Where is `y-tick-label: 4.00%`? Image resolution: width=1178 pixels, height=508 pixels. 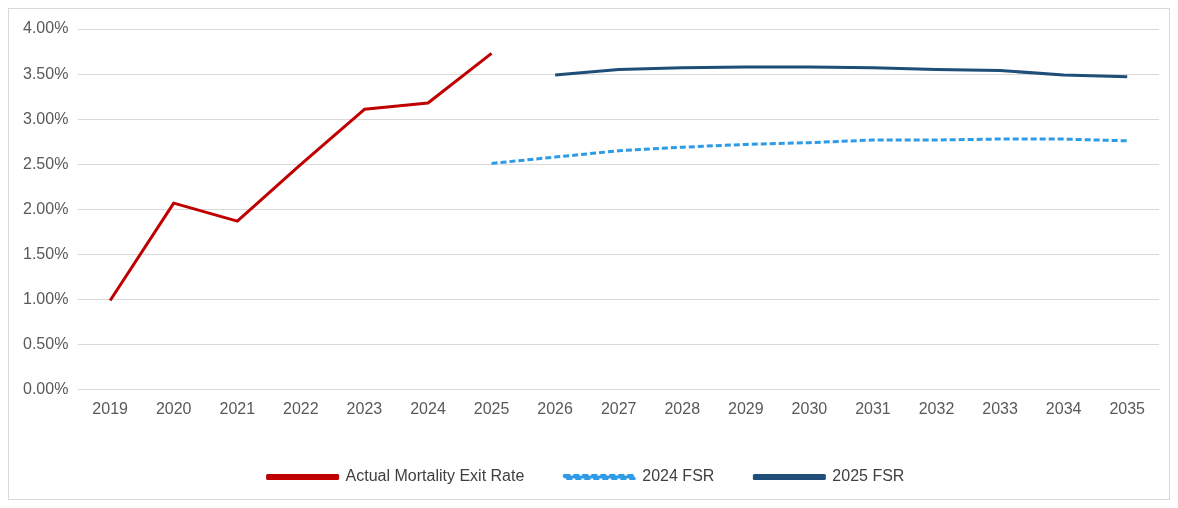
y-tick-label: 4.00% is located at coordinates (45, 28).